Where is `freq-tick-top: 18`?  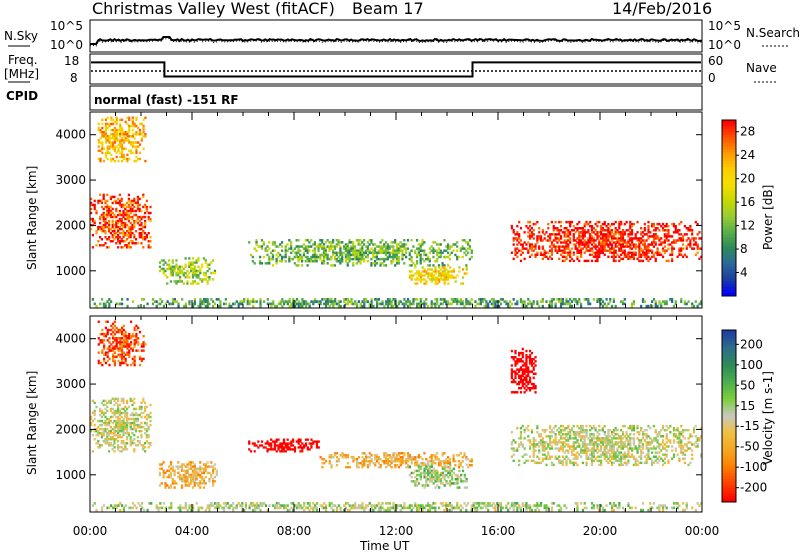
freq-tick-top: 18 is located at coordinates (71, 61).